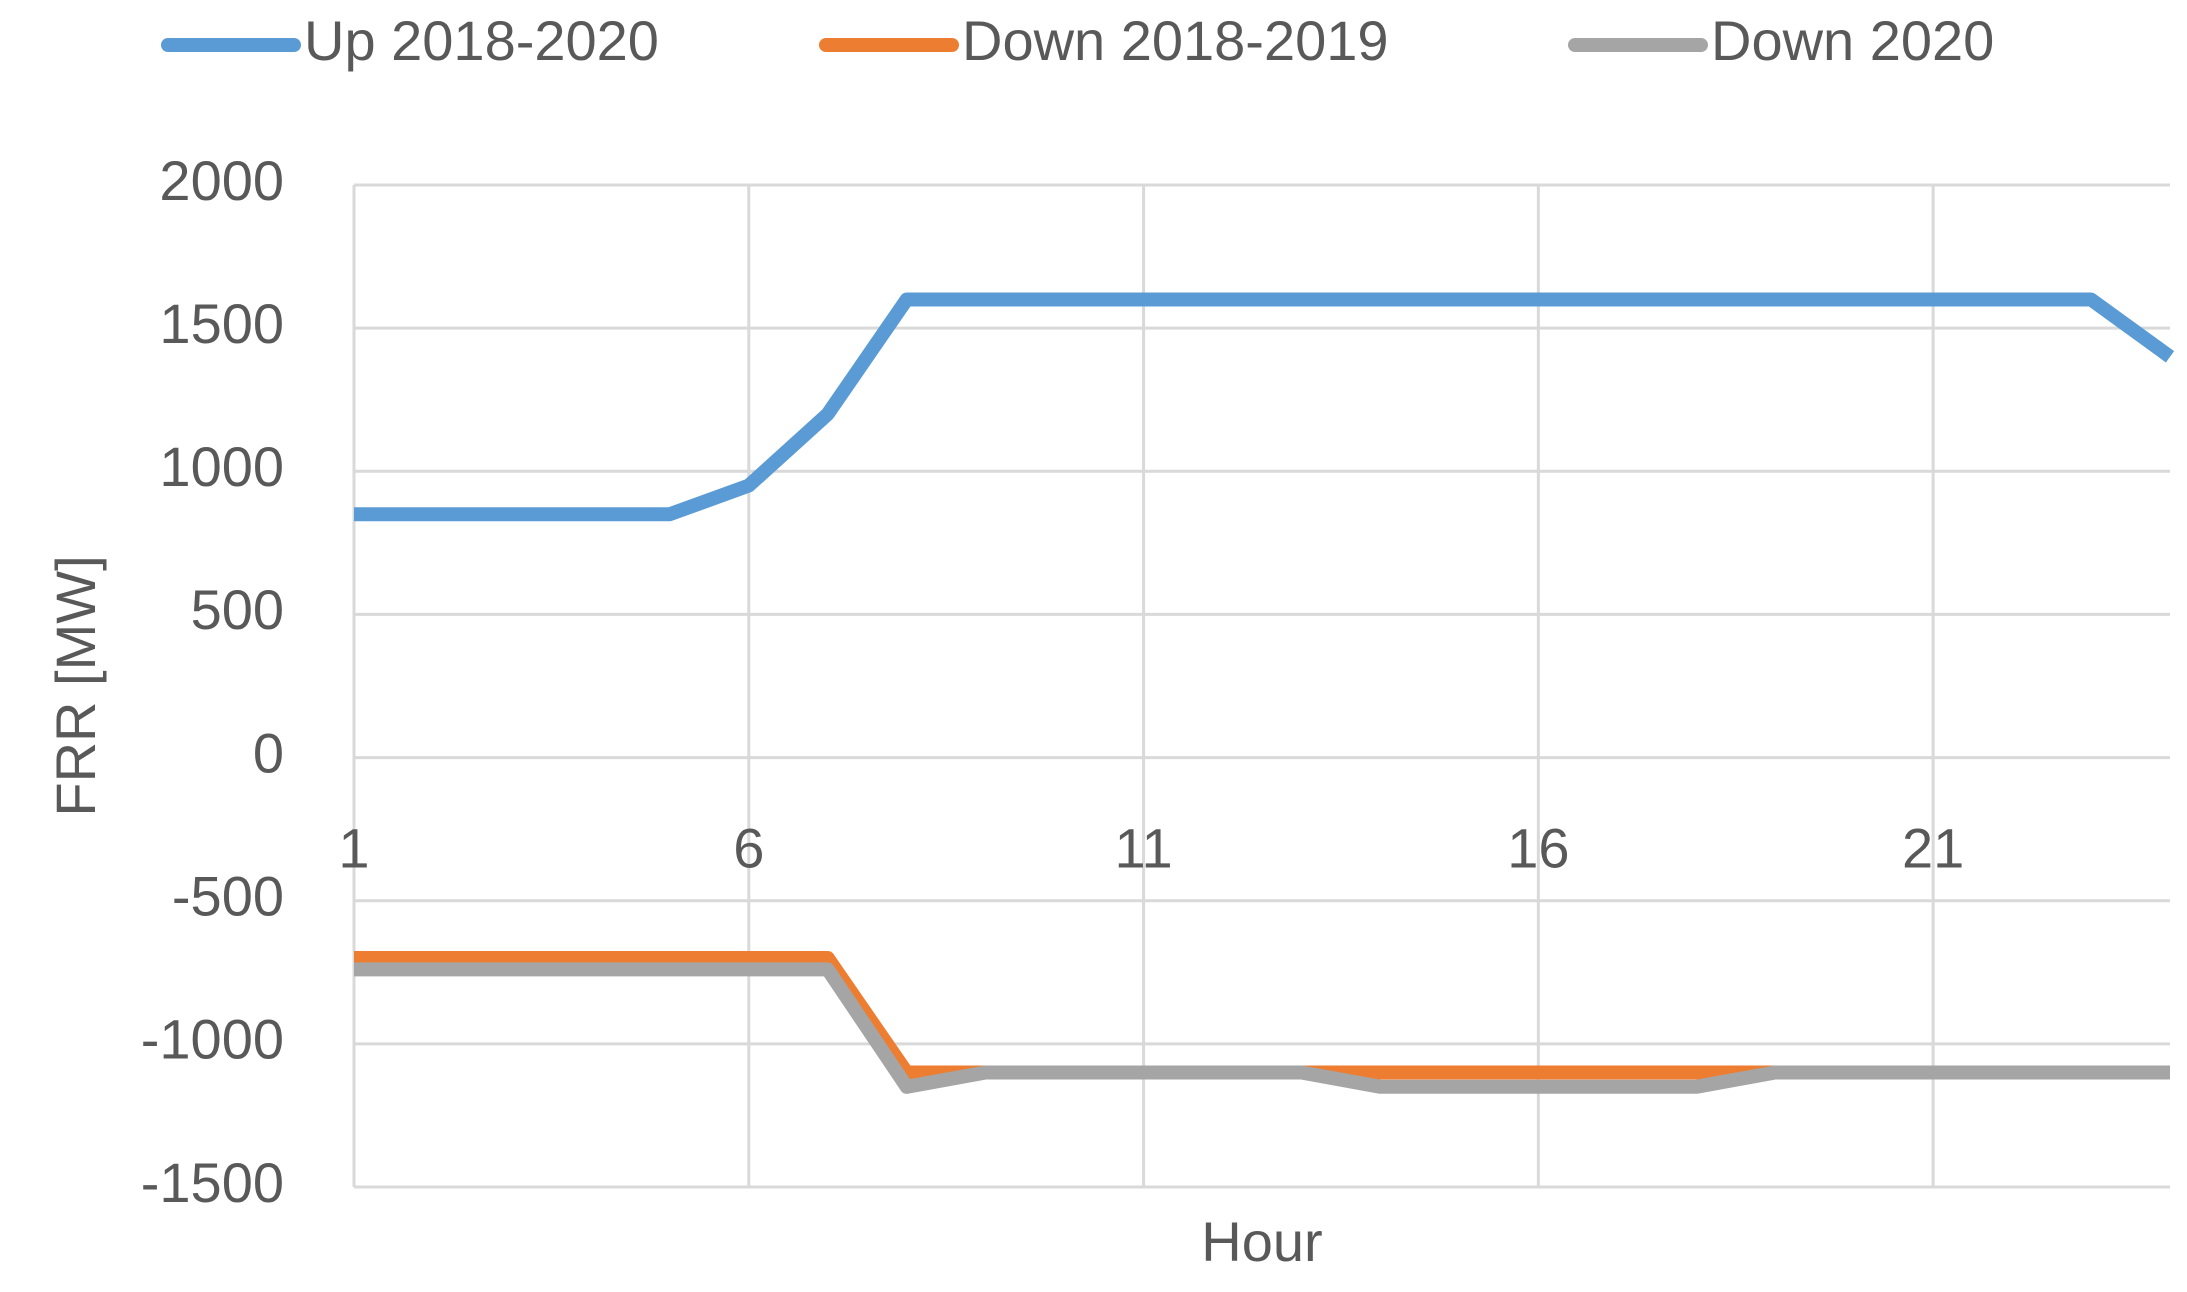  I want to click on legend-label: Down 2020, so click(1852, 40).